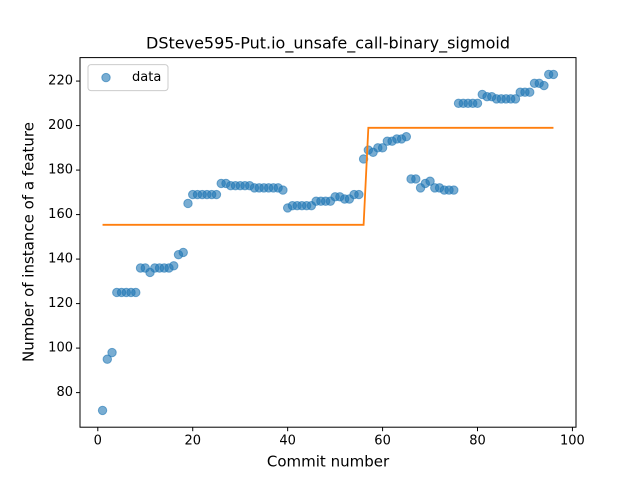  Describe the element at coordinates (60, 125) in the screenshot. I see `y-tick-label: 200` at that location.